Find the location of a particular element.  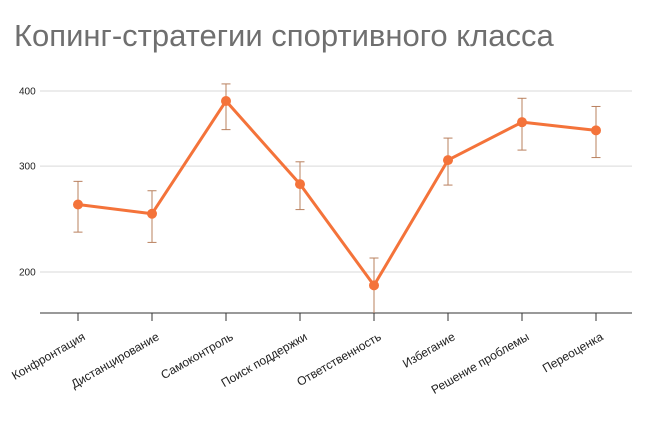

y-axis-tick-labels: 200 300 400 is located at coordinates (27, 183).